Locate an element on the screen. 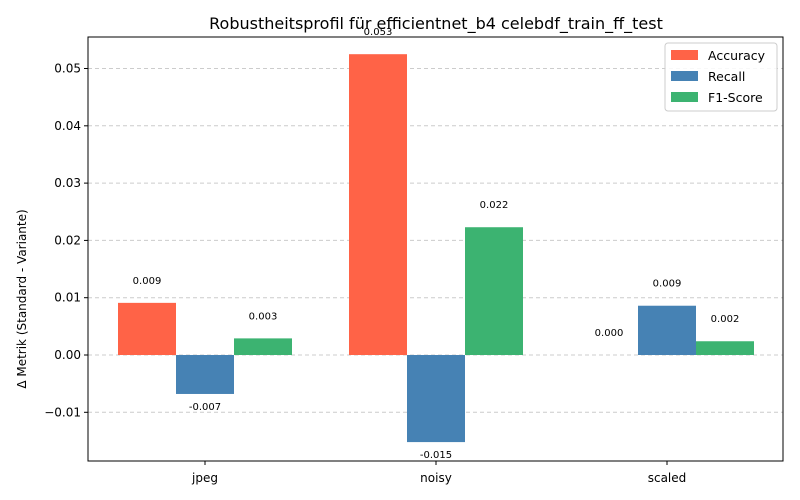  data-label: 0.002 is located at coordinates (725, 319).